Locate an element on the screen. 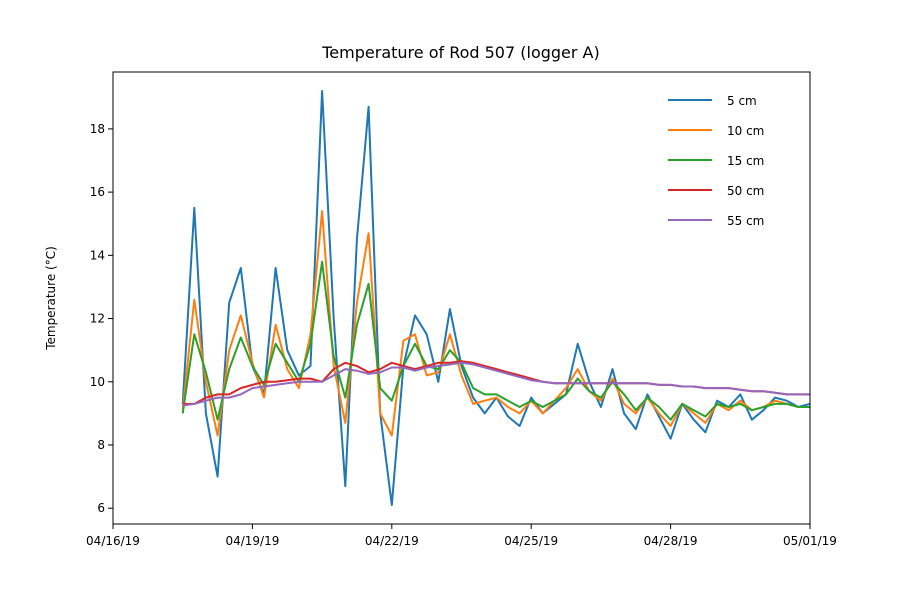 Image resolution: width=900 pixels, height=600 pixels. x-tick-label: 04/25/19 is located at coordinates (531, 541).